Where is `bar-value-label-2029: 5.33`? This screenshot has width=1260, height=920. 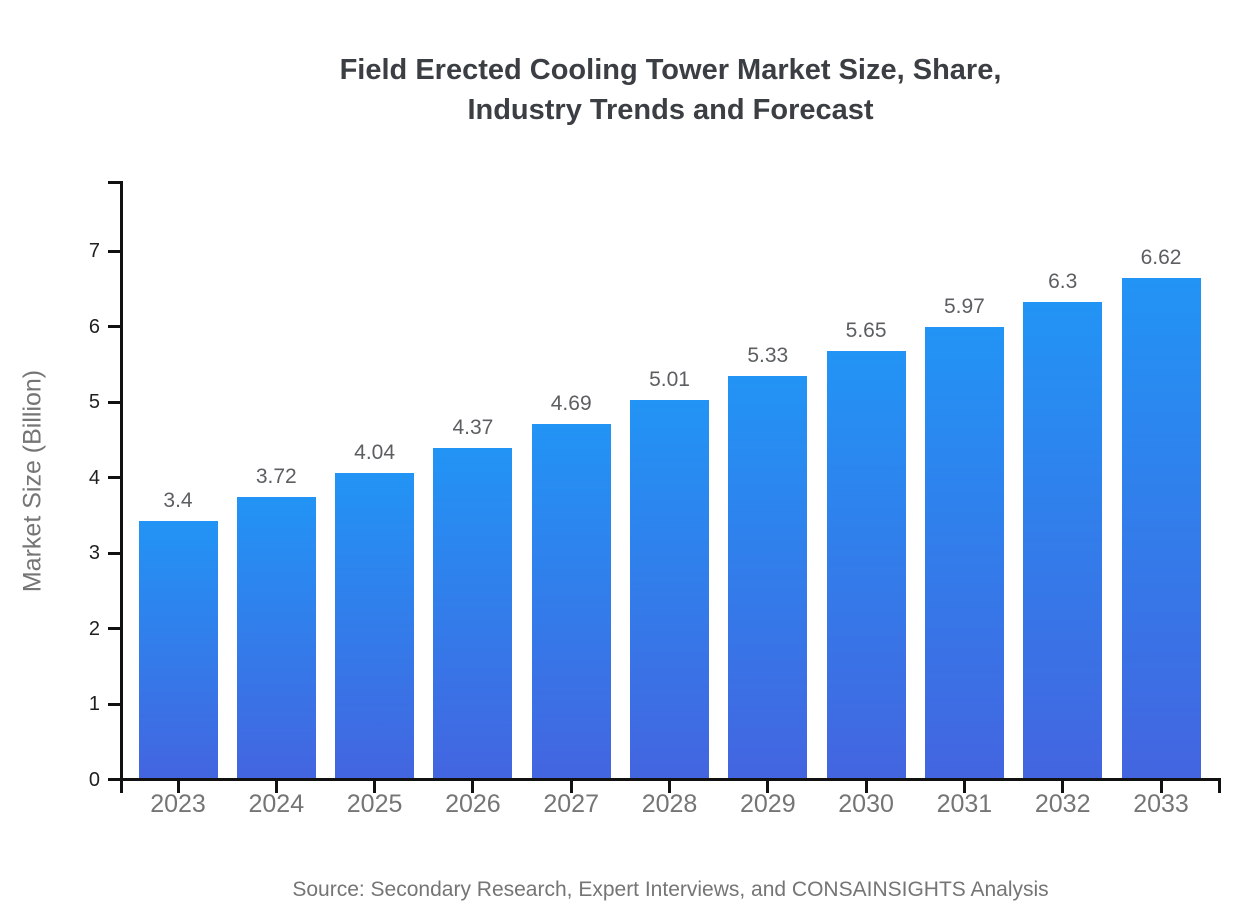
bar-value-label-2029: 5.33 is located at coordinates (768, 355).